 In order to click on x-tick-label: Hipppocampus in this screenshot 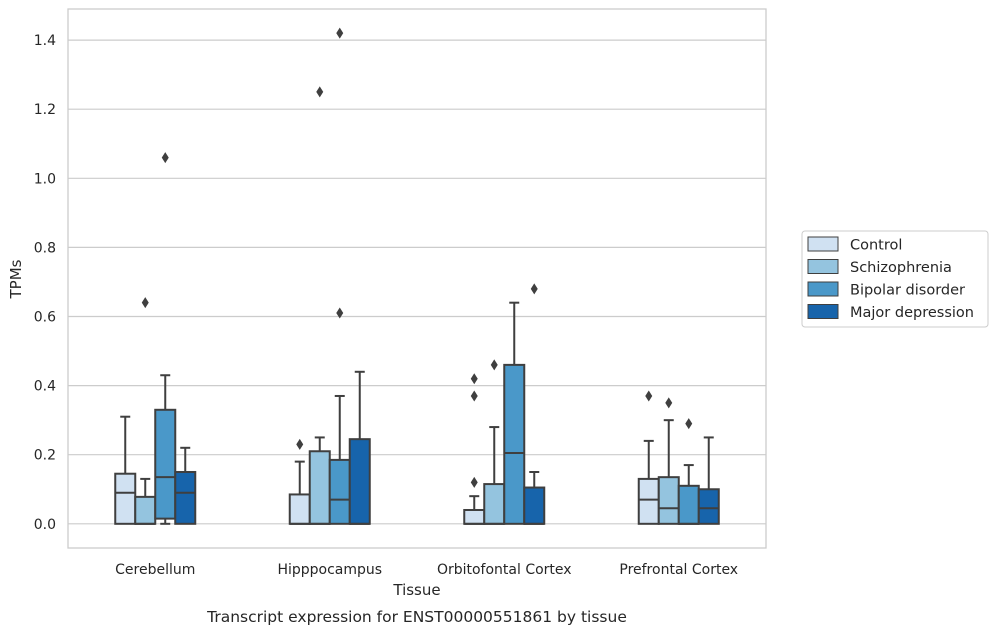, I will do `click(329, 570)`.